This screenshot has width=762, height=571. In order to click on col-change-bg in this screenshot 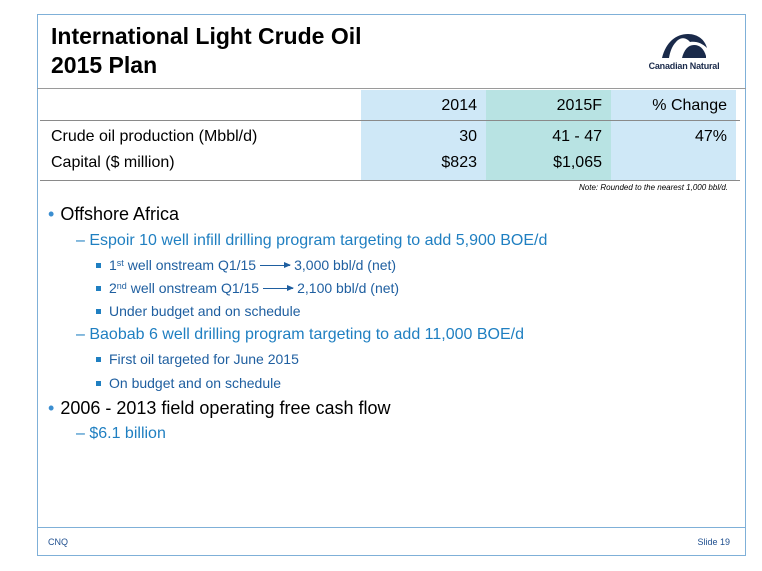, I will do `click(673, 135)`.